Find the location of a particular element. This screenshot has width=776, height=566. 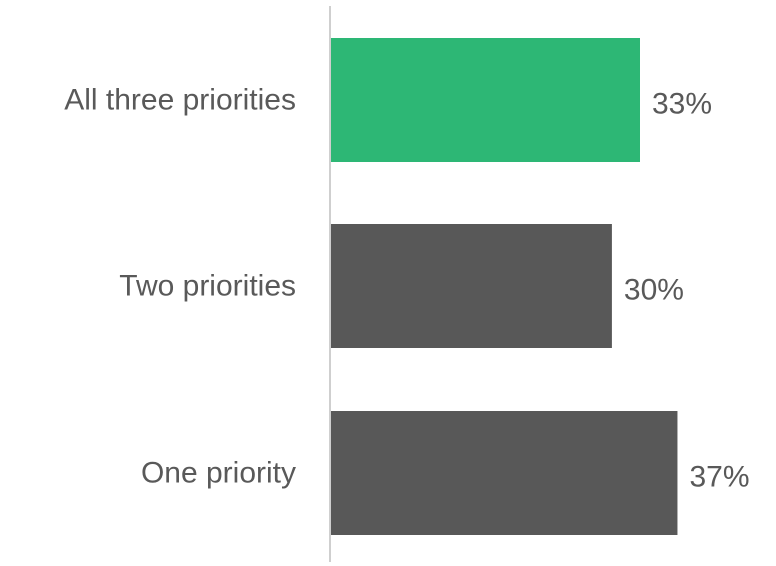

category-label-all-three-priorities: All three priorities is located at coordinates (180, 100).